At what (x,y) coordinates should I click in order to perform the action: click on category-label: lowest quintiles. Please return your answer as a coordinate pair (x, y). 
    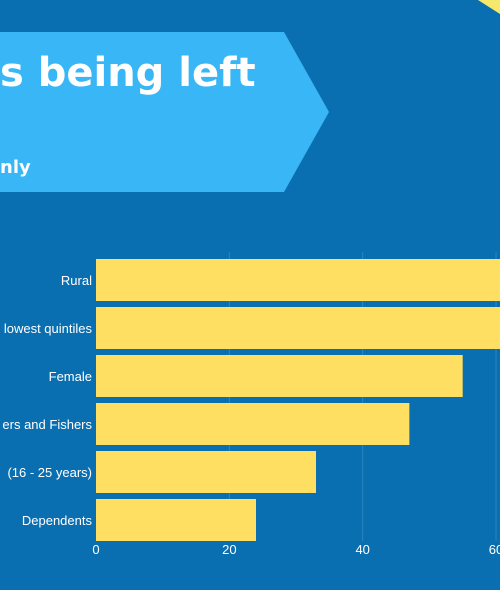
    Looking at the image, I should click on (48, 328).